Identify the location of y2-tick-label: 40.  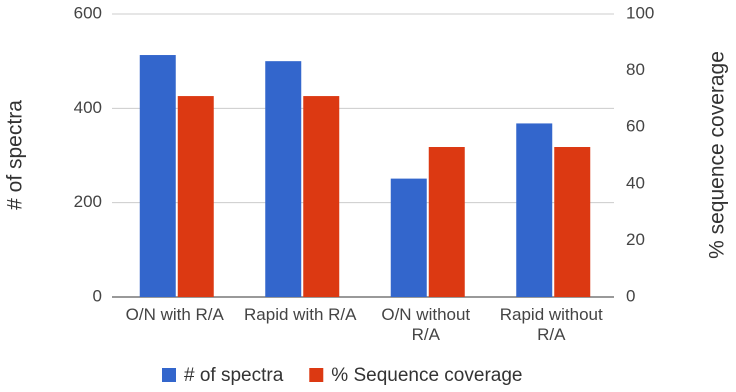
(635, 182).